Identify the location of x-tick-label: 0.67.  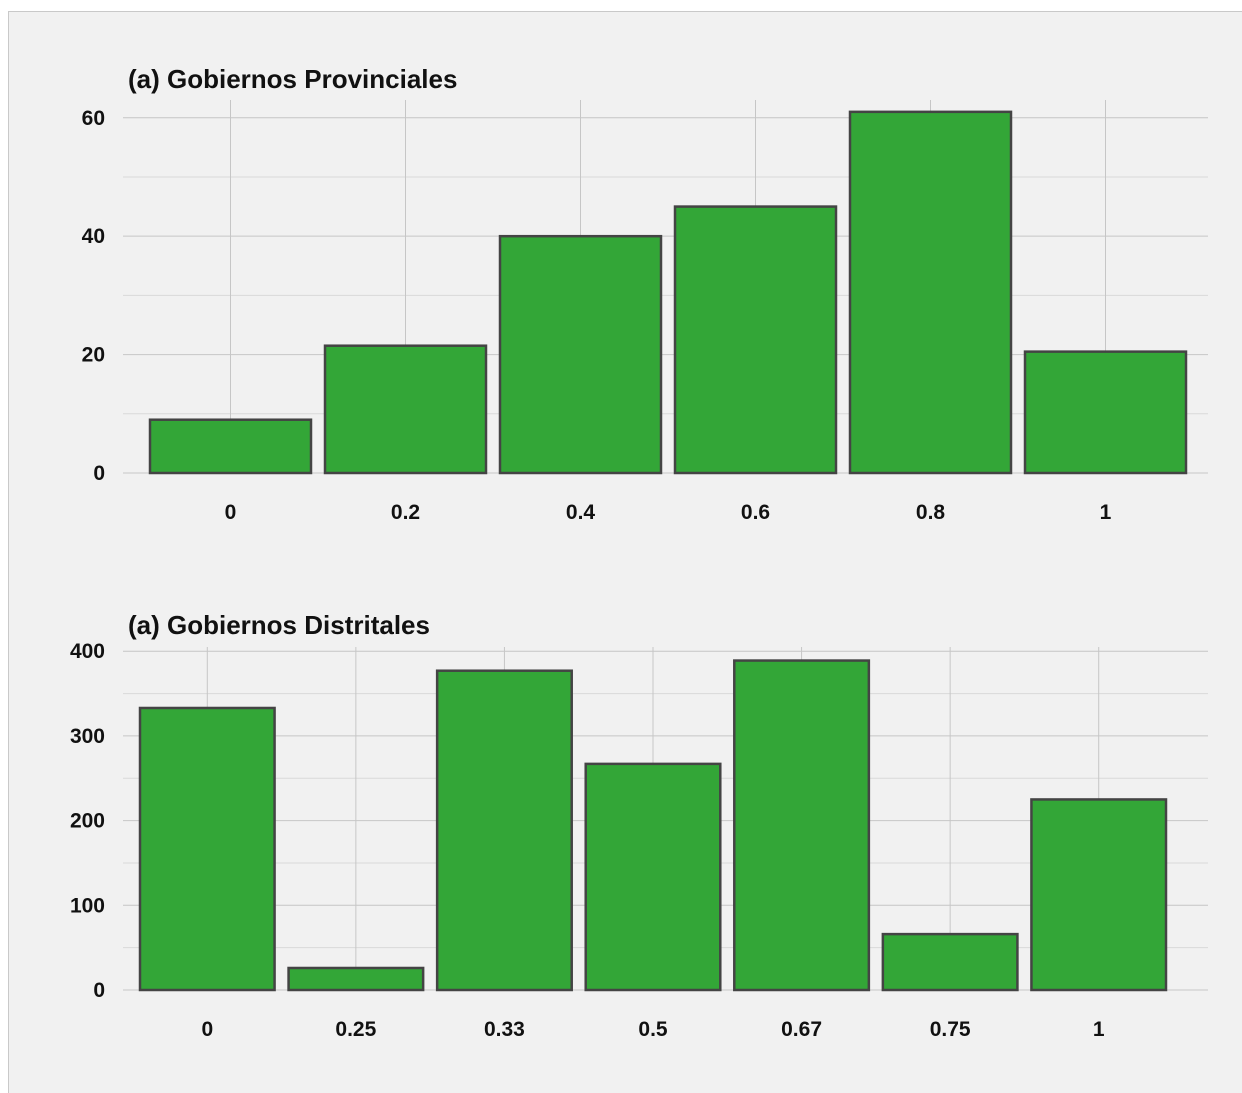
(801, 1029).